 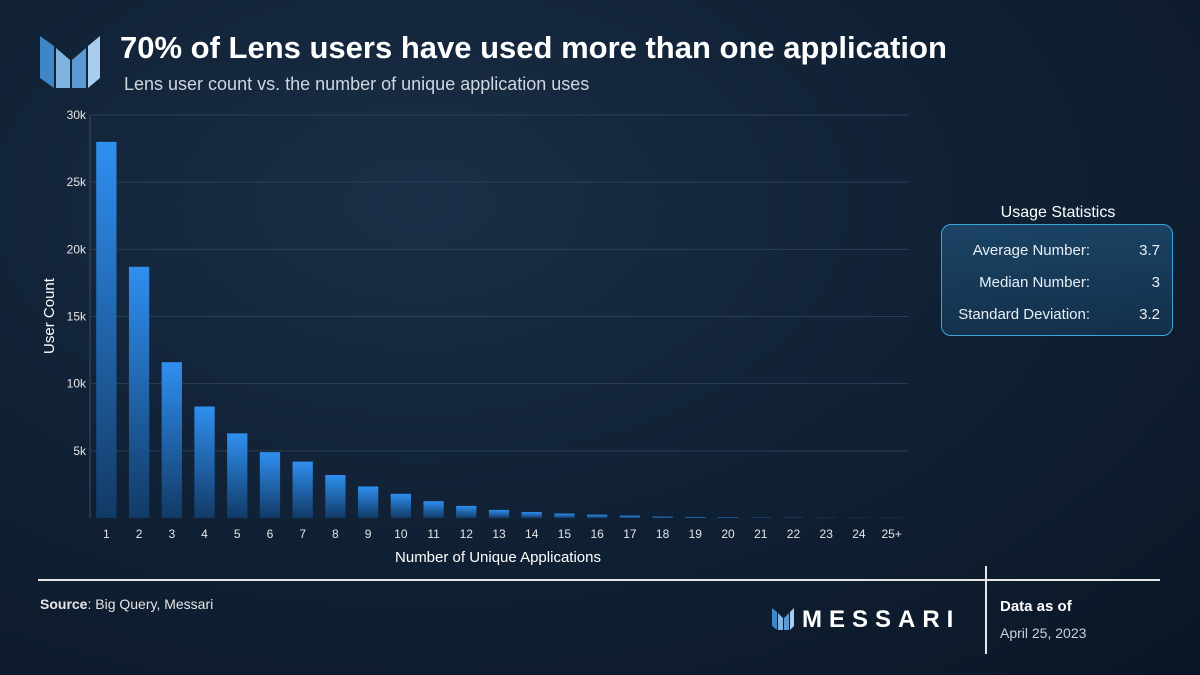 I want to click on stat-label: Average Number:, so click(x=1031, y=250).